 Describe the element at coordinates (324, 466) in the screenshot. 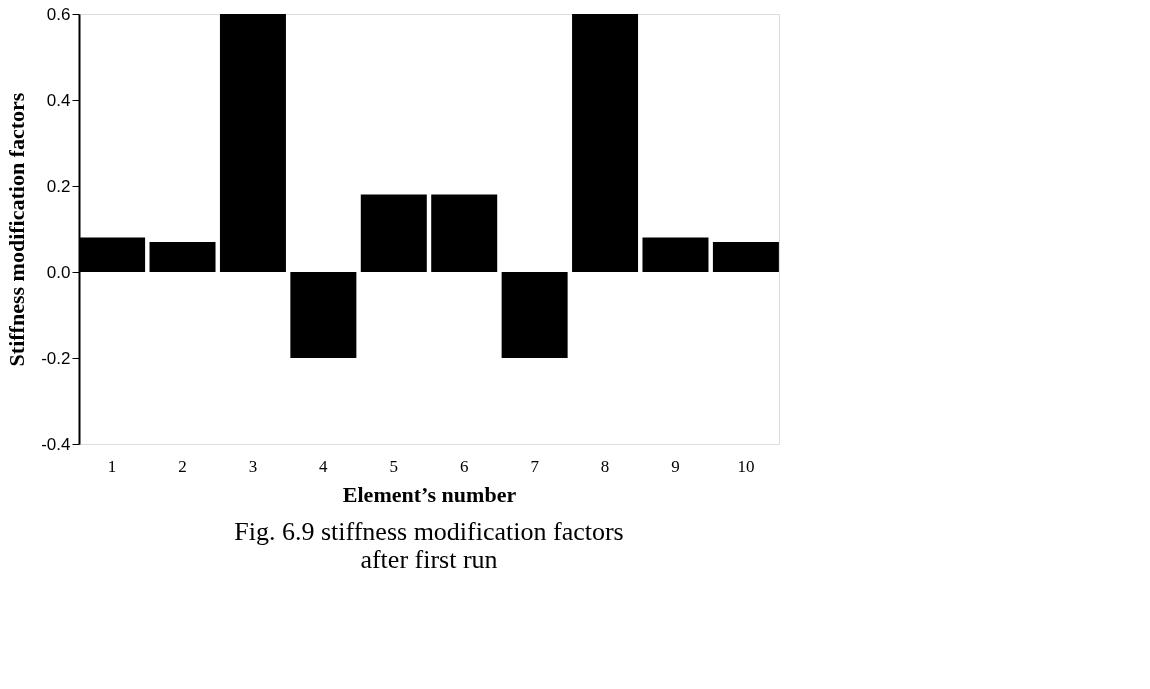

I see `x-tick-label: 4` at that location.